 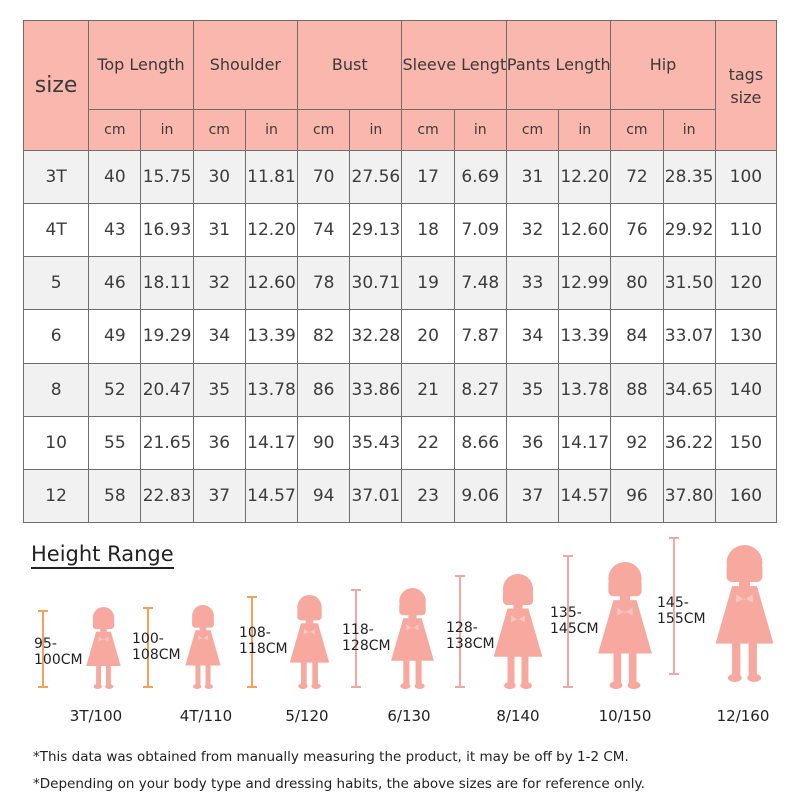 I want to click on table-cell: 21.65, so click(x=167, y=442).